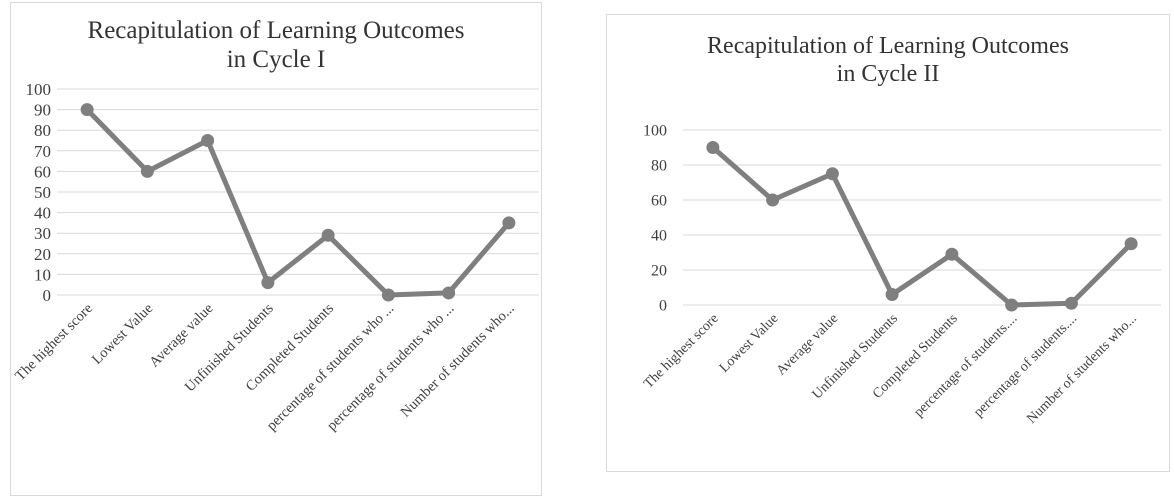 Image resolution: width=1174 pixels, height=500 pixels. What do you see at coordinates (276, 59) in the screenshot?
I see `chart-title-line-2: in Cycle I` at bounding box center [276, 59].